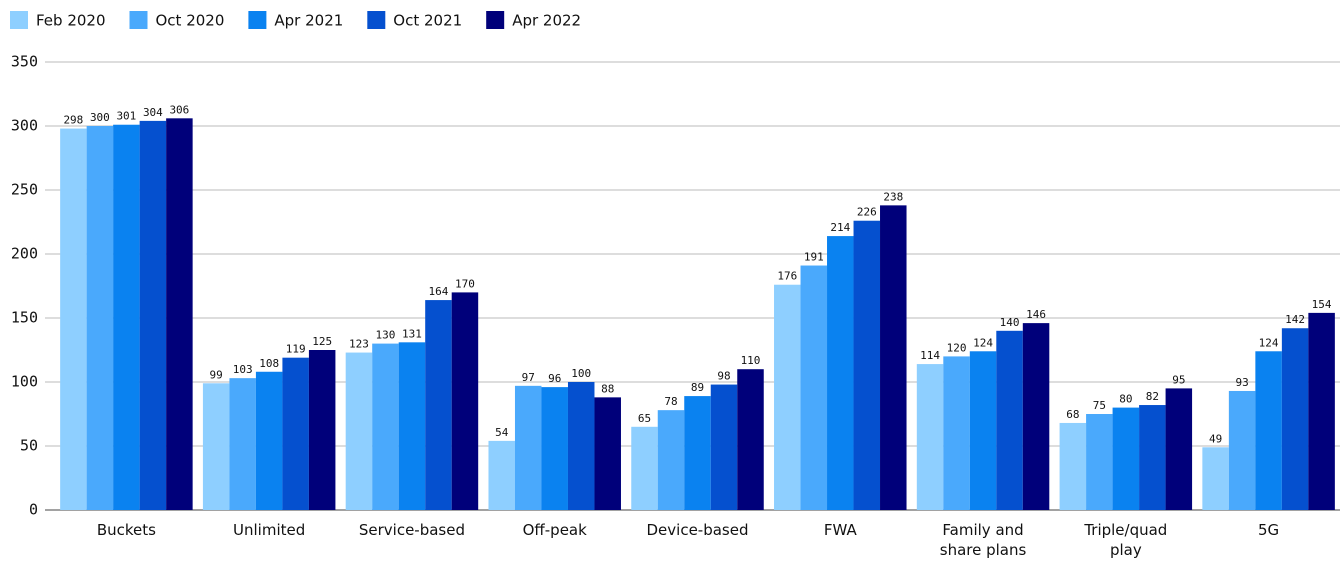 The width and height of the screenshot is (1340, 562). I want to click on value-label: 80, so click(1125, 399).